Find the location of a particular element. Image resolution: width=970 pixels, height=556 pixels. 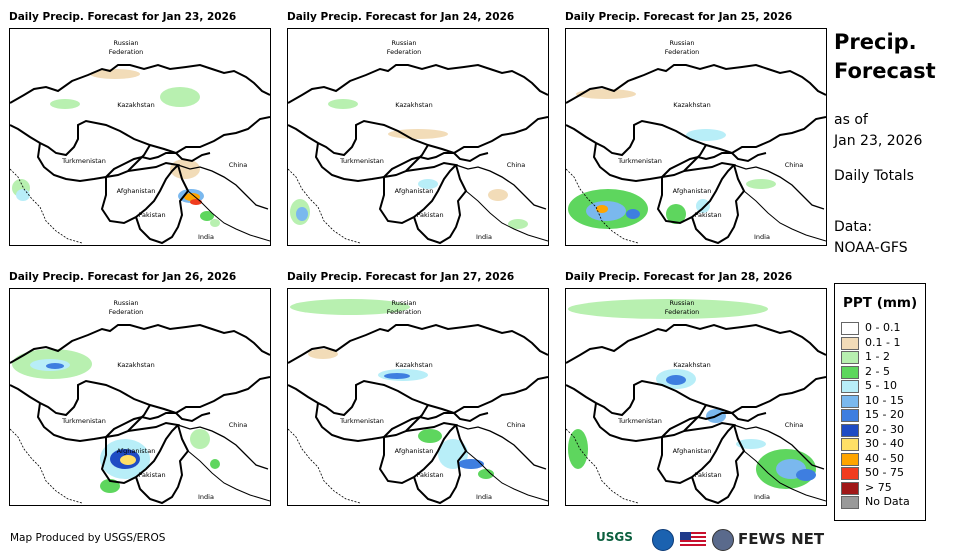

legend-label: 50 - 75 is located at coordinates (884, 472).